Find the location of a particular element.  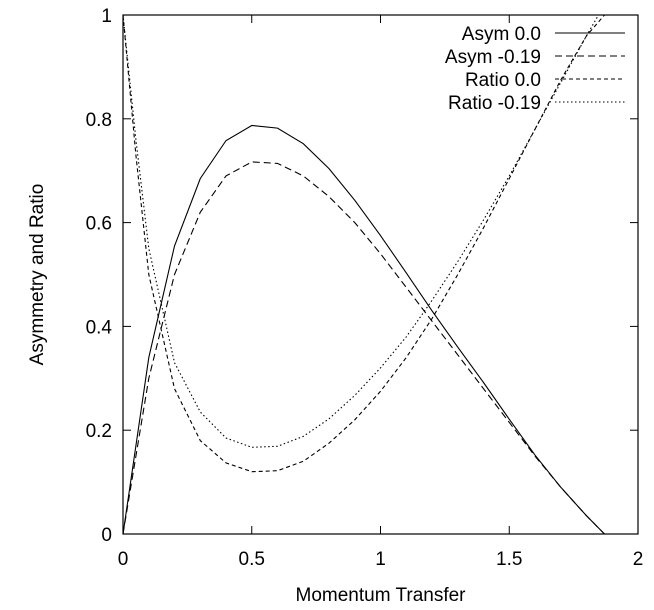

legend-label: Ratio 0.0 is located at coordinates (503, 80).